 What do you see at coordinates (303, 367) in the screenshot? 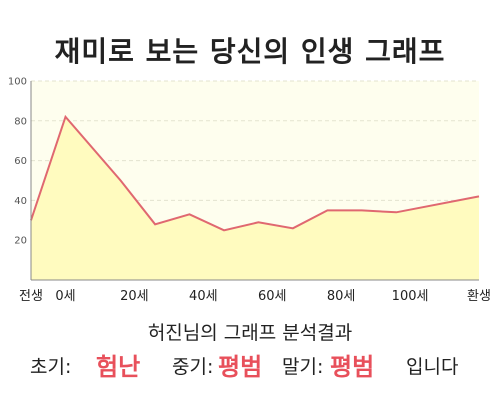
I see `late-label: 말기:` at bounding box center [303, 367].